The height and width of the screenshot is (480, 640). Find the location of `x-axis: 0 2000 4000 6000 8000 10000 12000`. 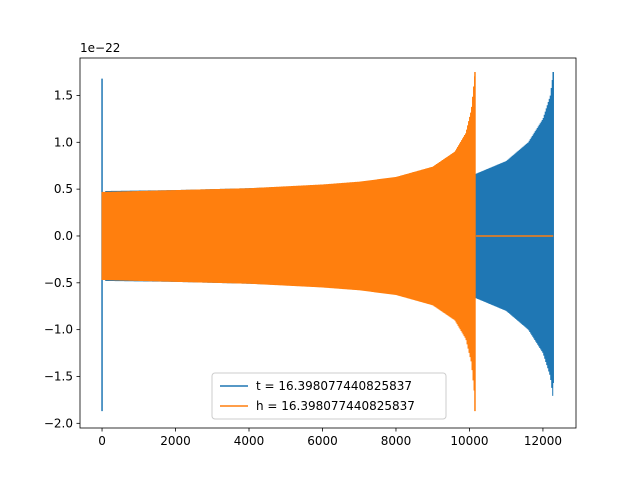

x-axis: 0 2000 4000 6000 8000 10000 12000 is located at coordinates (330, 438).